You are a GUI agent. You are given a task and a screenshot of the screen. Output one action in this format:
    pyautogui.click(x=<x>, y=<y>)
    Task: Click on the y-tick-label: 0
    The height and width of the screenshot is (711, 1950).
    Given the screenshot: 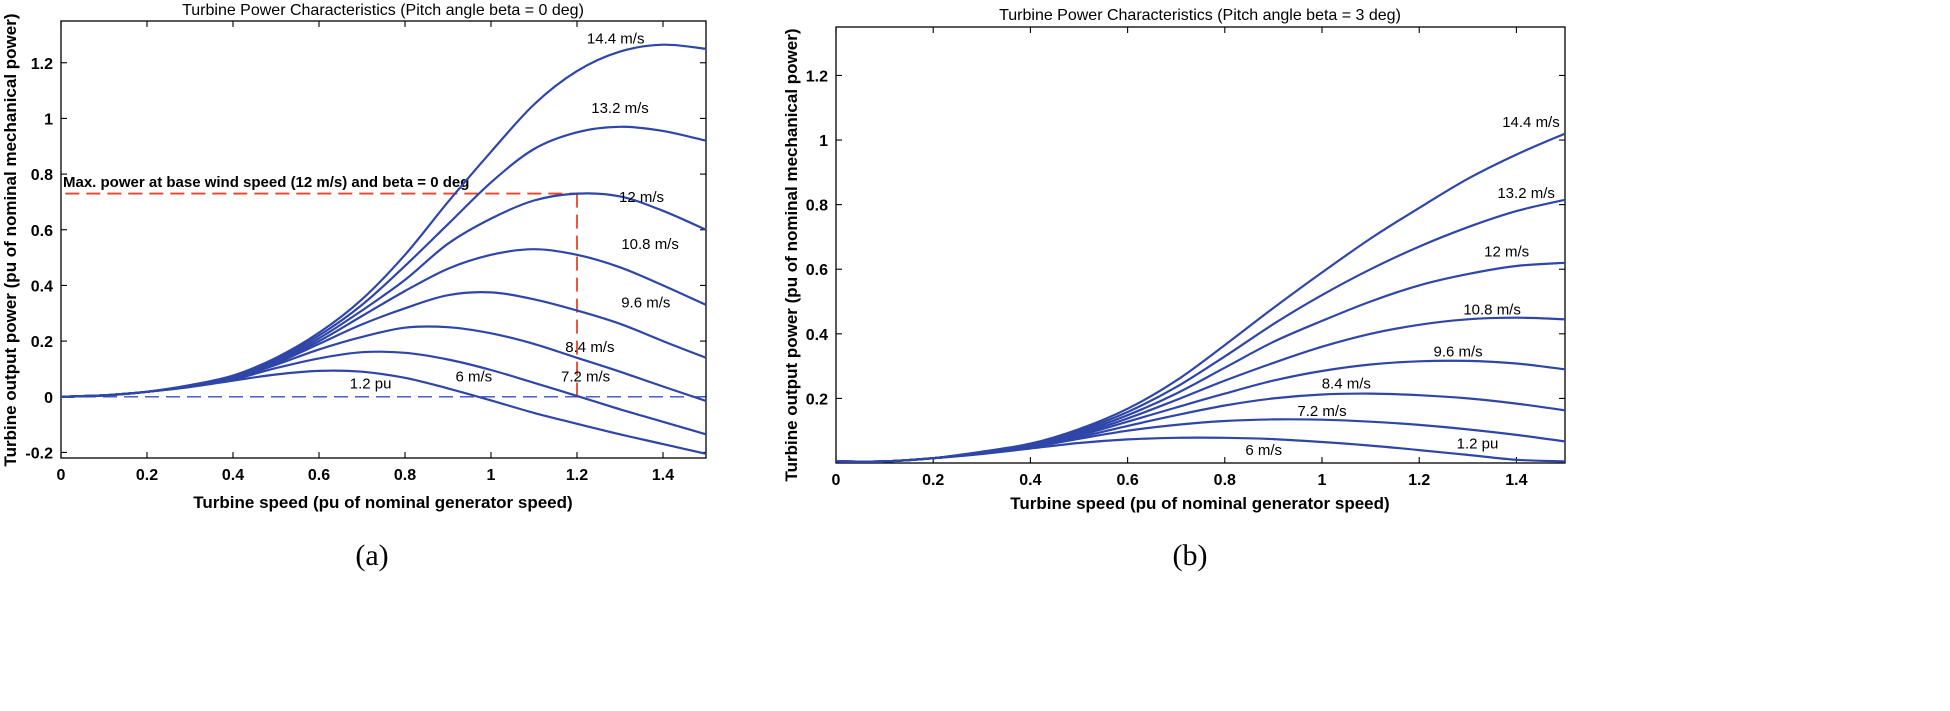 What is the action you would take?
    pyautogui.click(x=48, y=398)
    